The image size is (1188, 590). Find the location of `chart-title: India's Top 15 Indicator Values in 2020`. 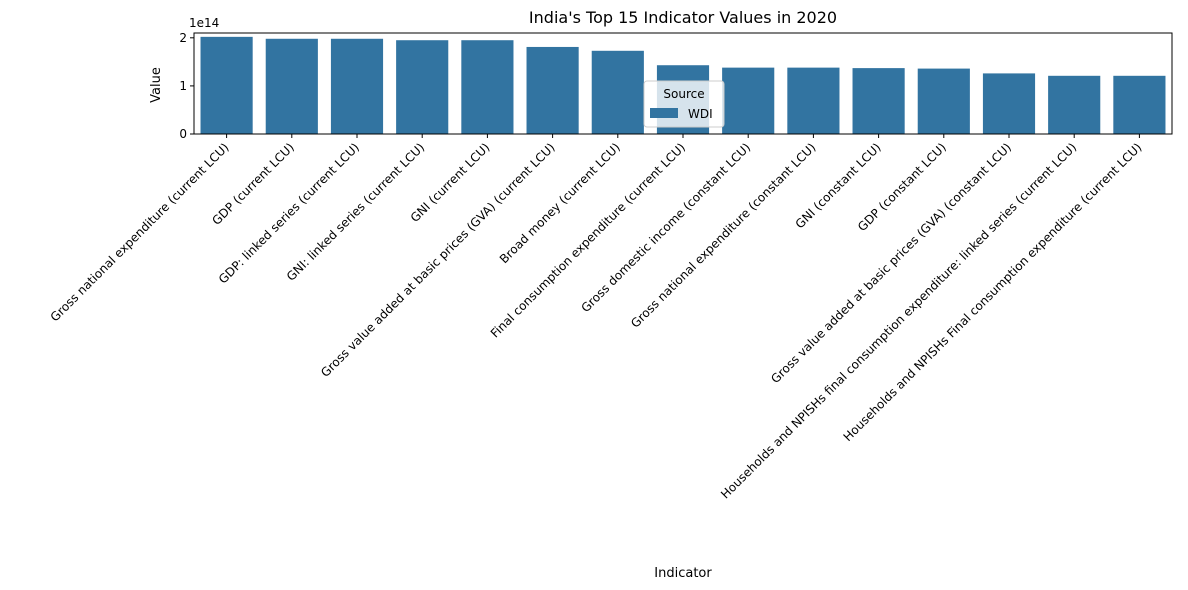

chart-title: India's Top 15 Indicator Values in 2020 is located at coordinates (683, 17).